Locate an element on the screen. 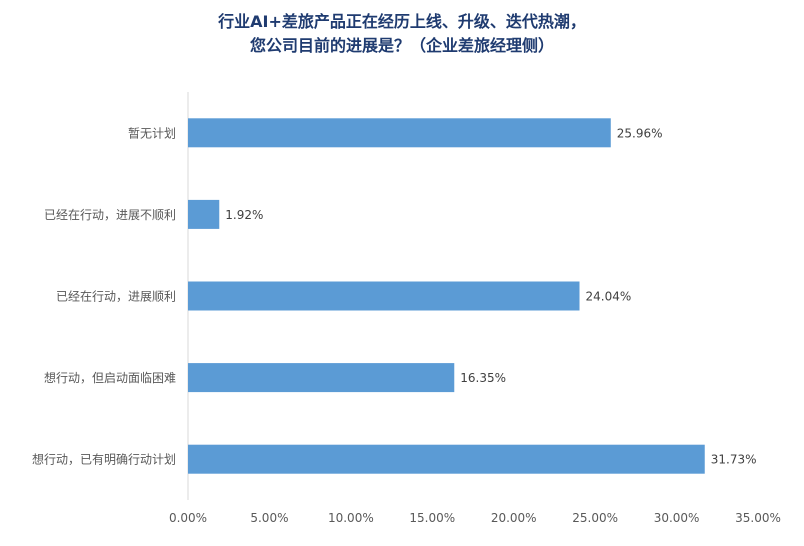 Image resolution: width=804 pixels, height=546 pixels. category-label-1: 已经在行动，进展不顺利 is located at coordinates (110, 215).